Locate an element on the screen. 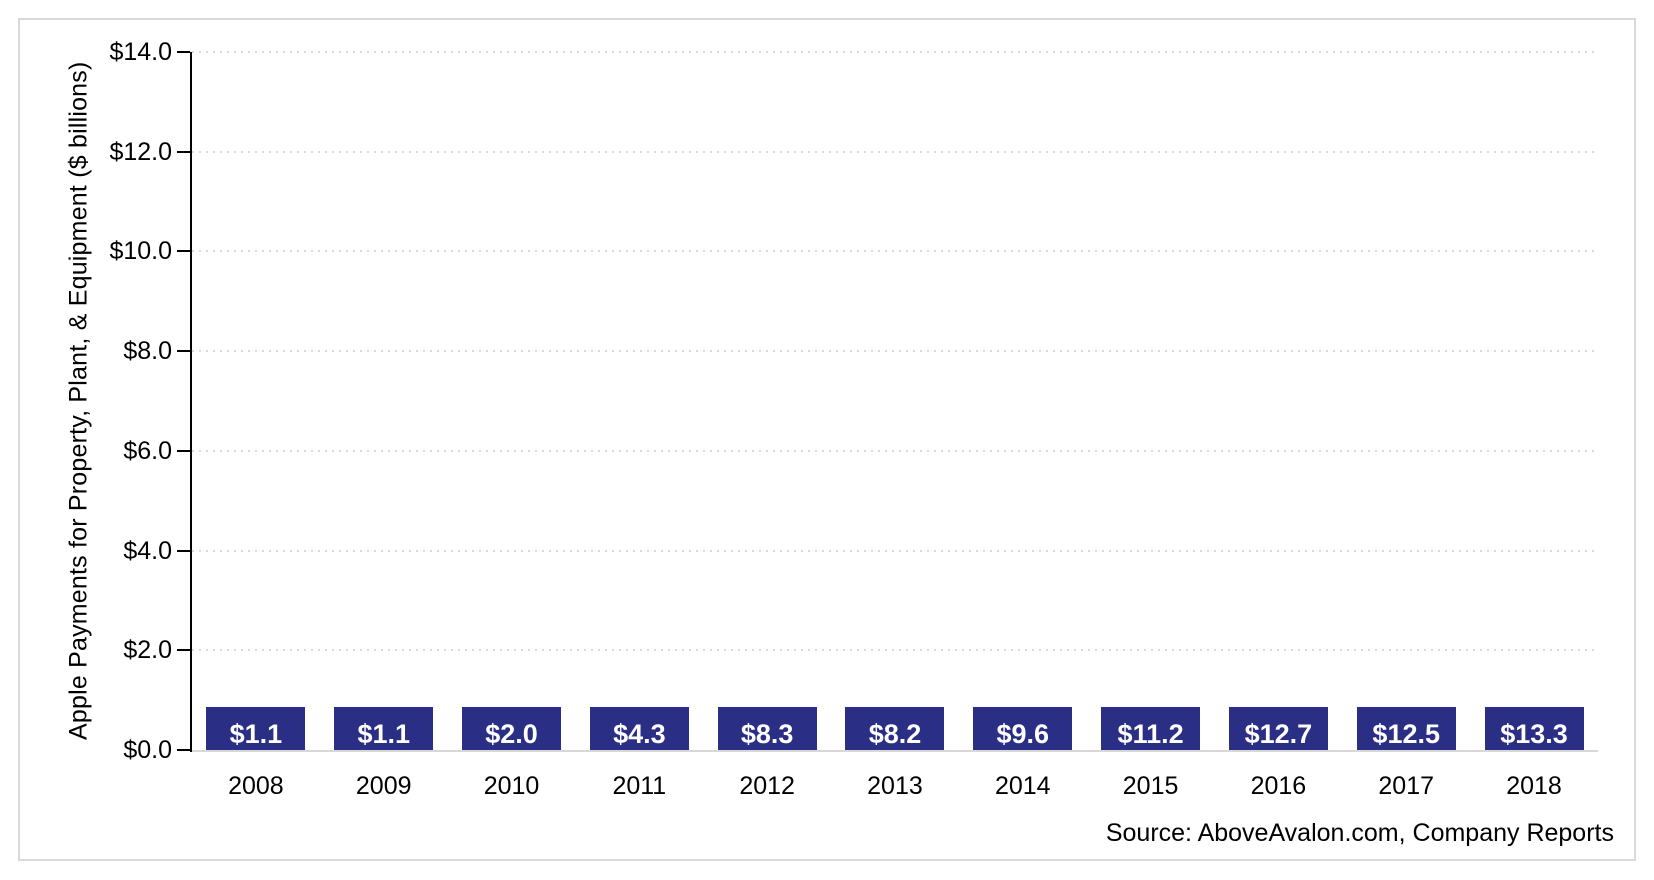 This screenshot has width=1654, height=880. bar-slot: $2.0 is located at coordinates (512, 728).